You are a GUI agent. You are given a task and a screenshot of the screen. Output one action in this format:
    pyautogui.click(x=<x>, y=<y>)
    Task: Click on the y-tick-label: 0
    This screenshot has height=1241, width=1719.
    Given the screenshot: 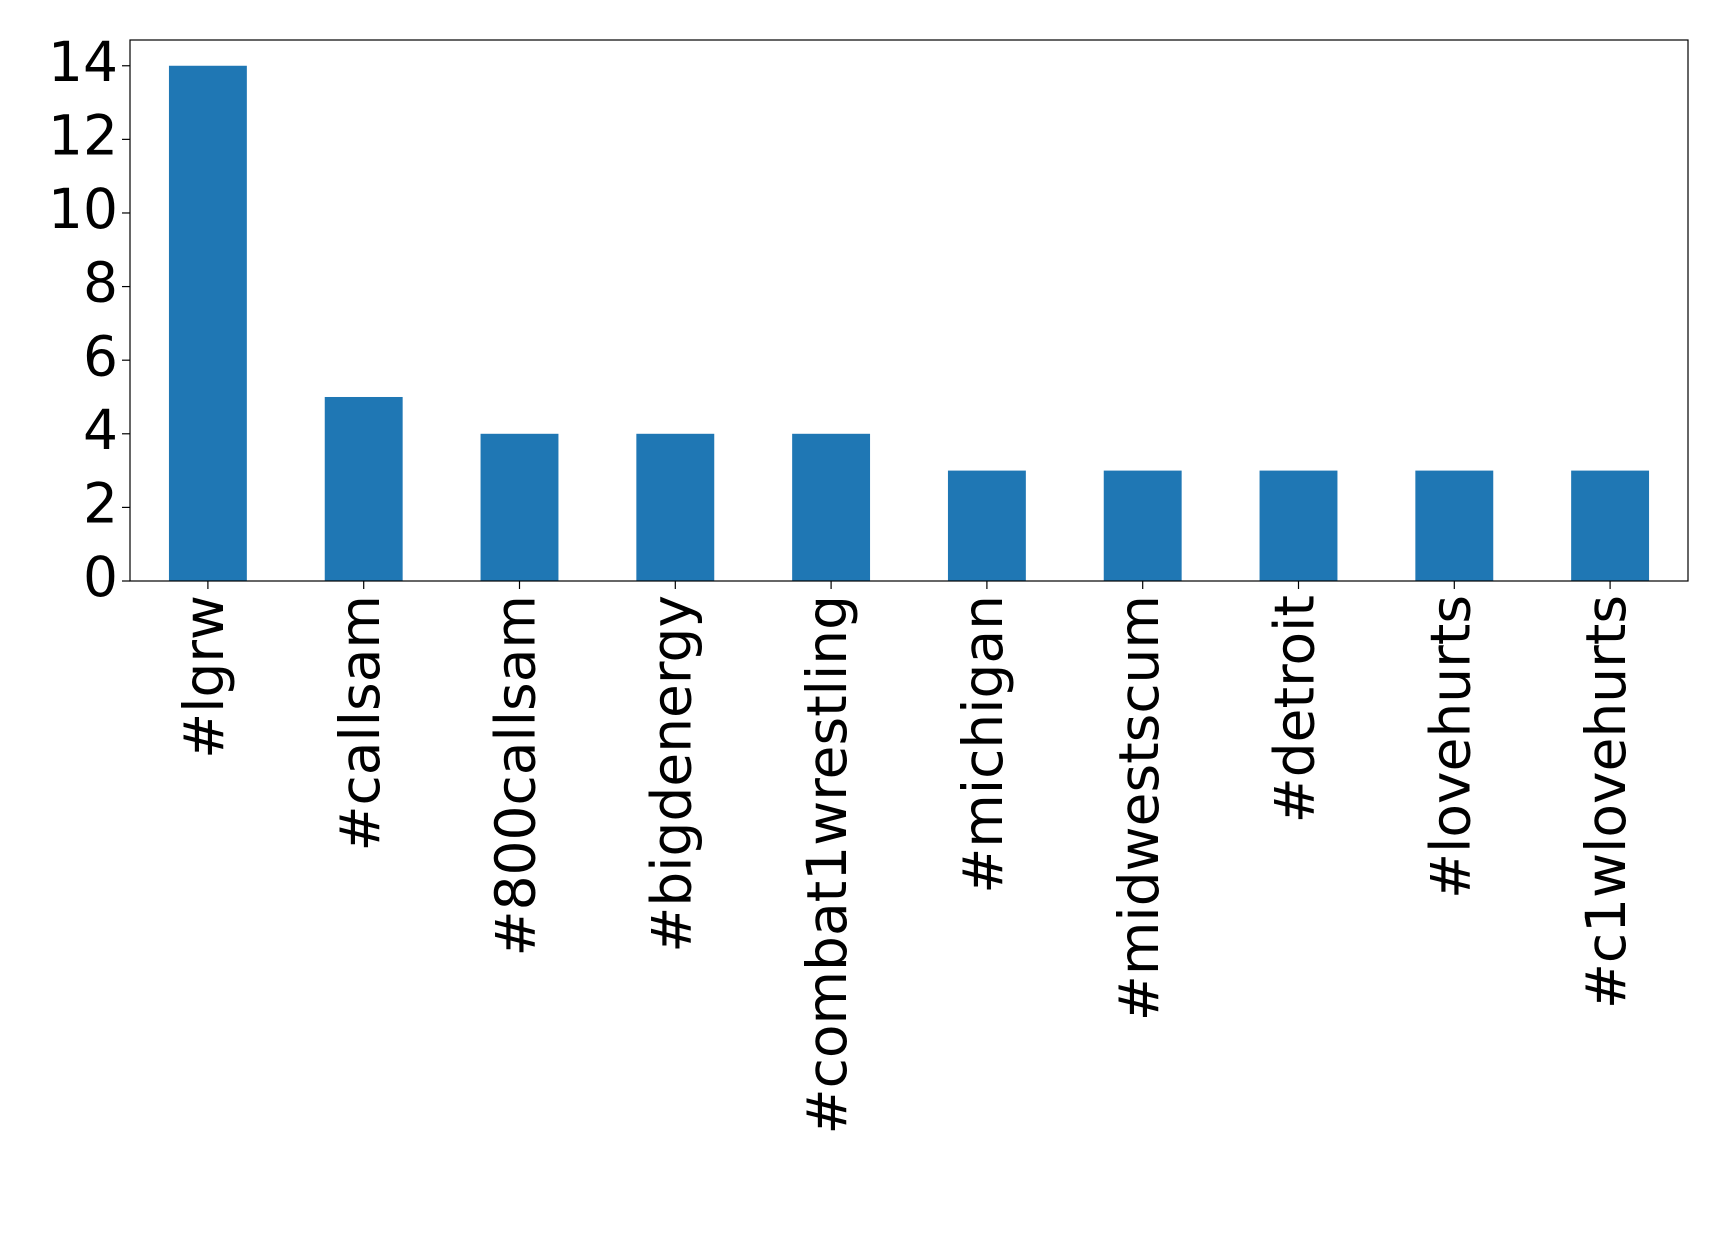 What is the action you would take?
    pyautogui.click(x=100, y=577)
    